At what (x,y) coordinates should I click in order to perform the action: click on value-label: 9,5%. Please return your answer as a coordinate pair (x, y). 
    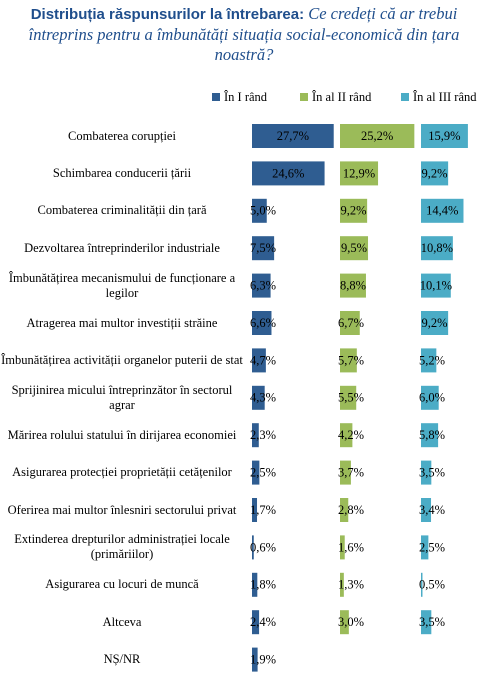
    Looking at the image, I should click on (354, 248).